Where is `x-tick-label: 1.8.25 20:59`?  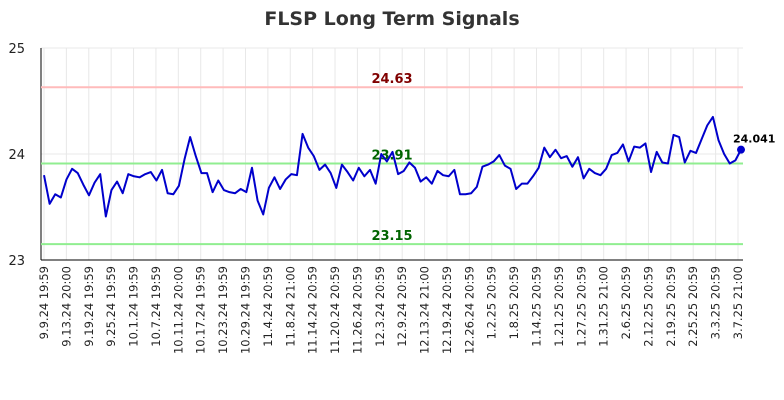 x-tick-label: 1.8.25 20:59 is located at coordinates (514, 302).